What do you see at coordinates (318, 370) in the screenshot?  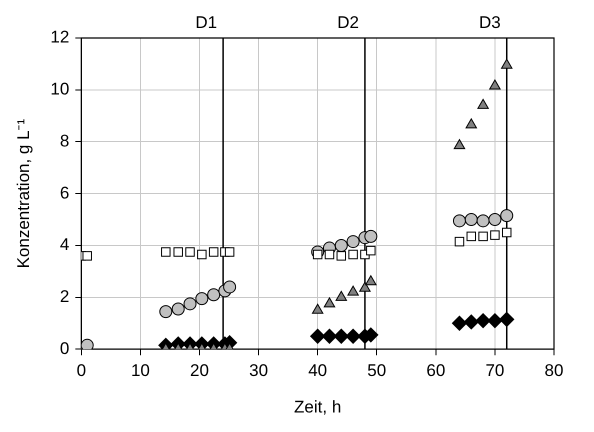 I see `x-tick-label: 40` at bounding box center [318, 370].